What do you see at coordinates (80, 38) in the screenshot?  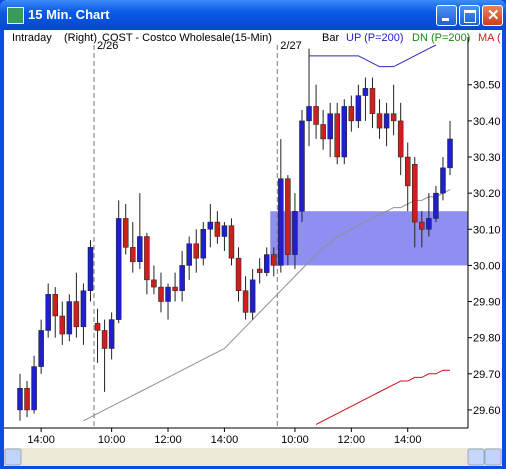 I see `header-side: (Right)` at bounding box center [80, 38].